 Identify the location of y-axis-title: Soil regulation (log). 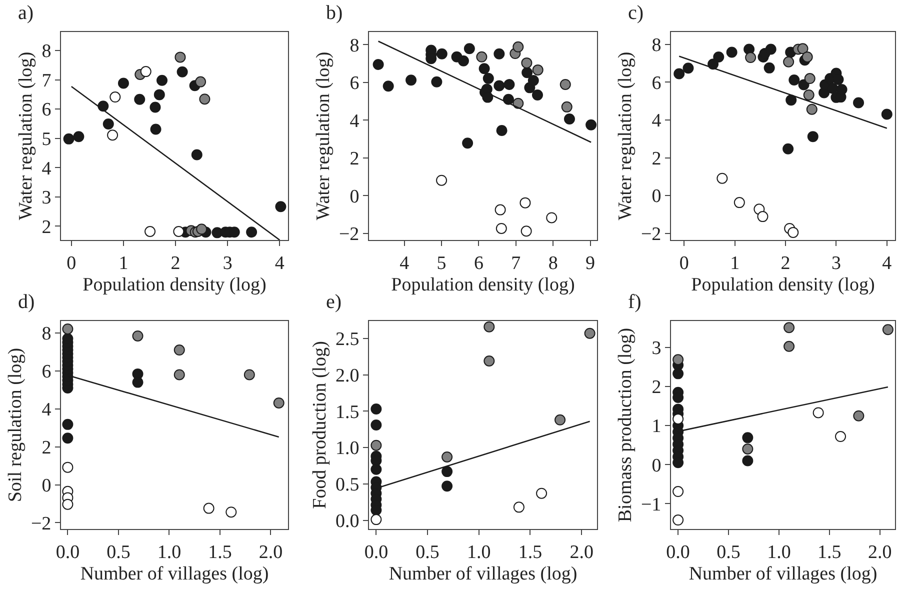
(15, 425).